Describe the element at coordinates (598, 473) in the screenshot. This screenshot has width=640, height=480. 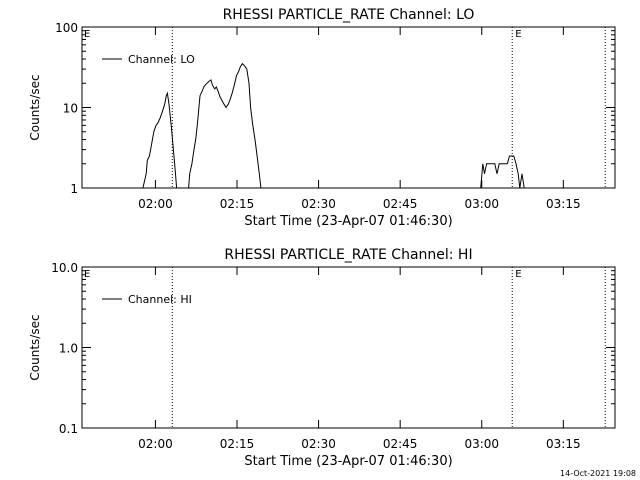
I see `footer-timestamp: 14-Oct-2021 19:08` at that location.